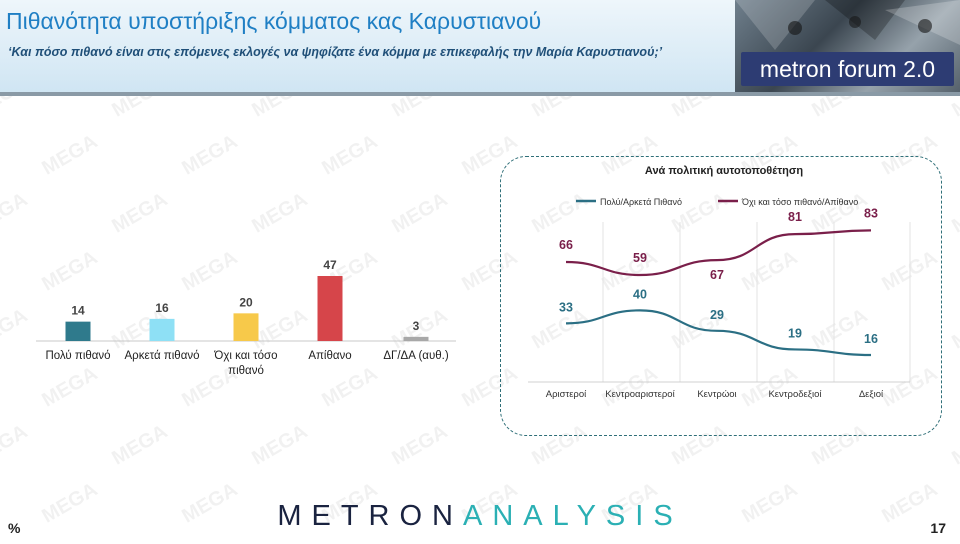  What do you see at coordinates (572, 516) in the screenshot?
I see `brand-part2: ANALYSIS` at bounding box center [572, 516].